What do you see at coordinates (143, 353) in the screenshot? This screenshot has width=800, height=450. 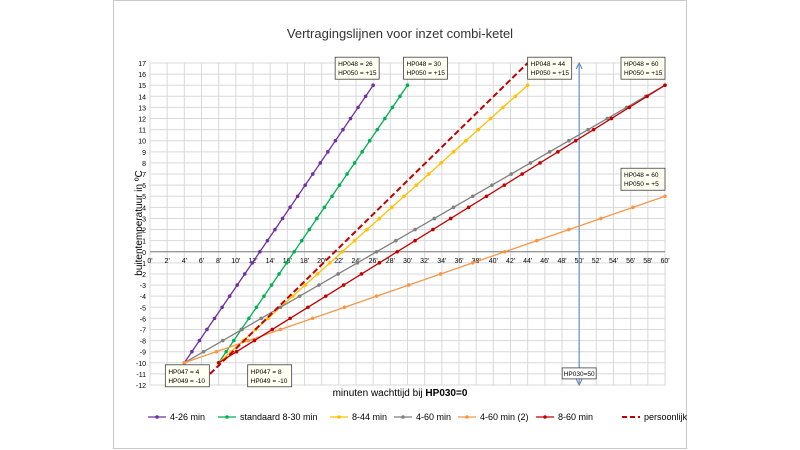 I see `y-tick-label: -9` at bounding box center [143, 353].